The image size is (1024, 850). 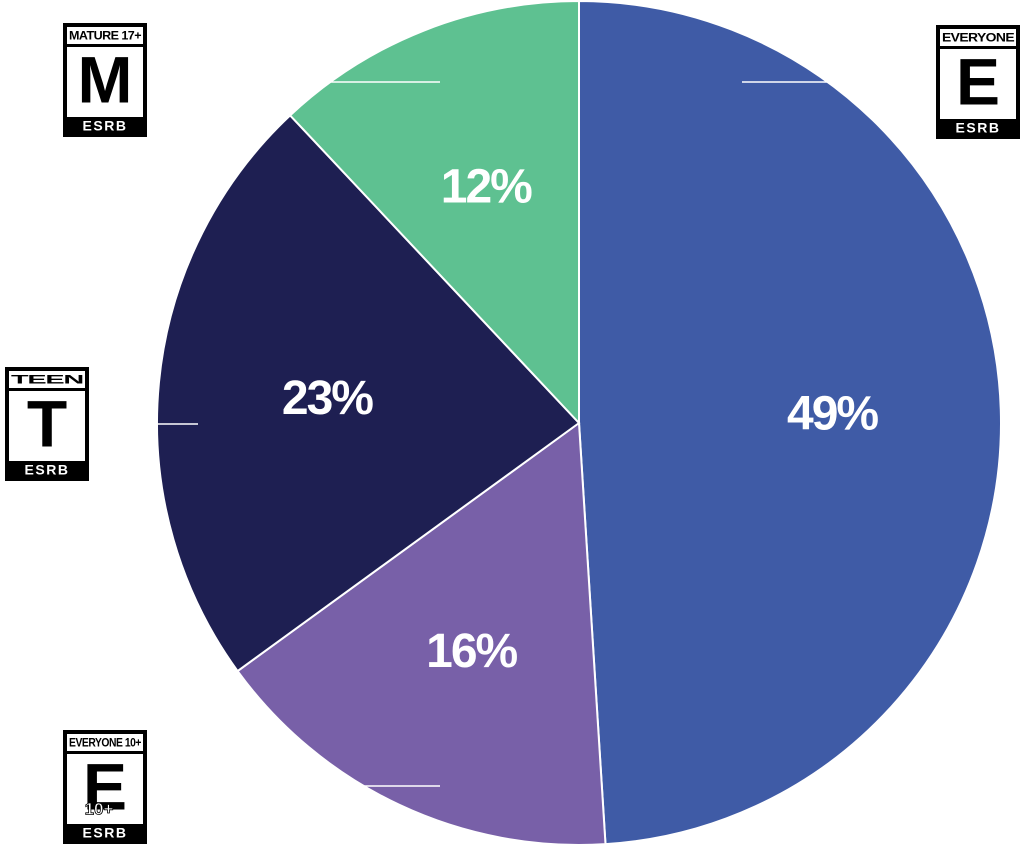 What do you see at coordinates (99, 808) in the screenshot?
I see `badge-extra: 10+` at bounding box center [99, 808].